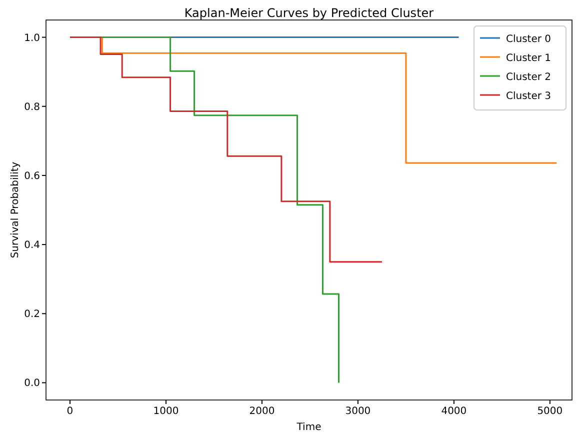 This screenshot has width=586, height=441. I want to click on x-tick-label: 3000, so click(358, 411).